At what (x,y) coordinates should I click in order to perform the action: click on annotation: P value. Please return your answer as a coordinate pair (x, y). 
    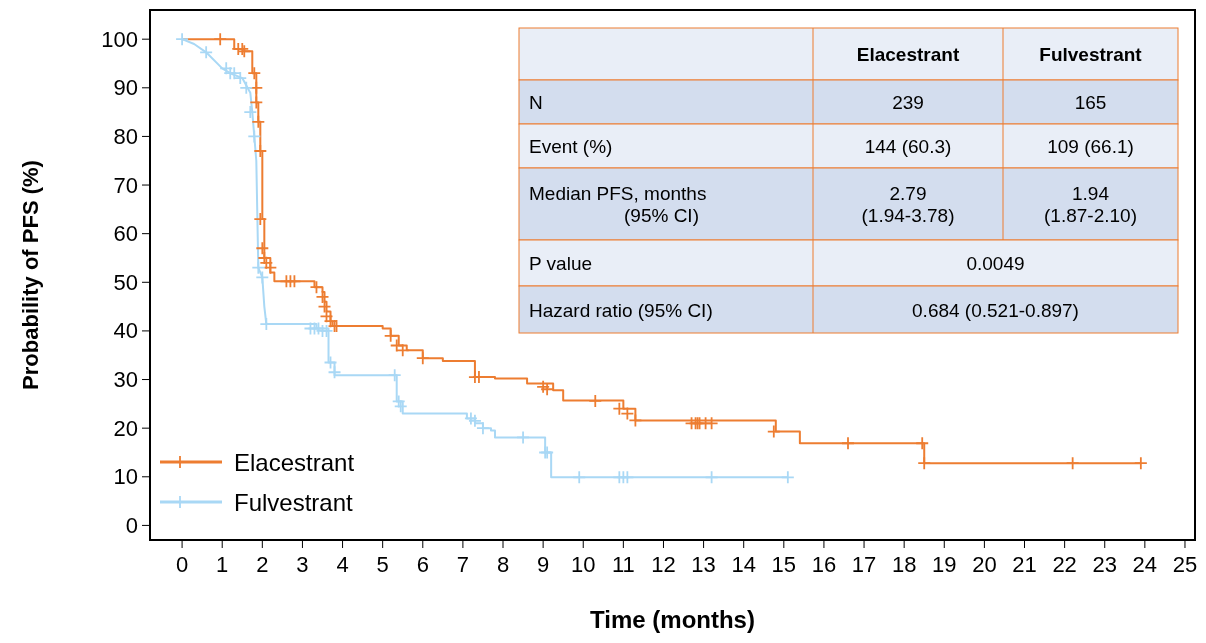
    Looking at the image, I should click on (561, 263).